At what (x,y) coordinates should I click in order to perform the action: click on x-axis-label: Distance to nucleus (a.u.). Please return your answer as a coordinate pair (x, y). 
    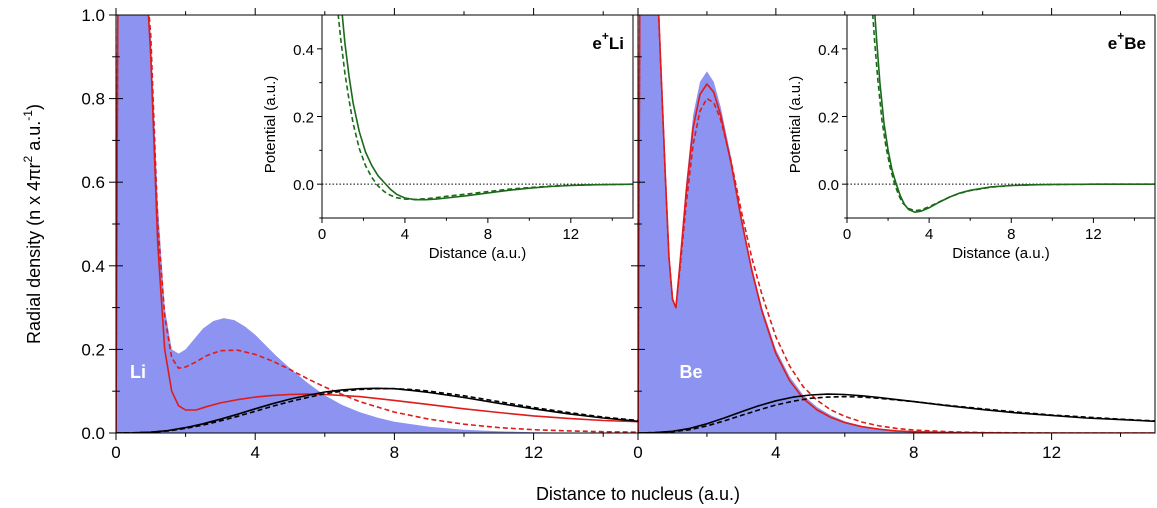
    Looking at the image, I should click on (638, 494).